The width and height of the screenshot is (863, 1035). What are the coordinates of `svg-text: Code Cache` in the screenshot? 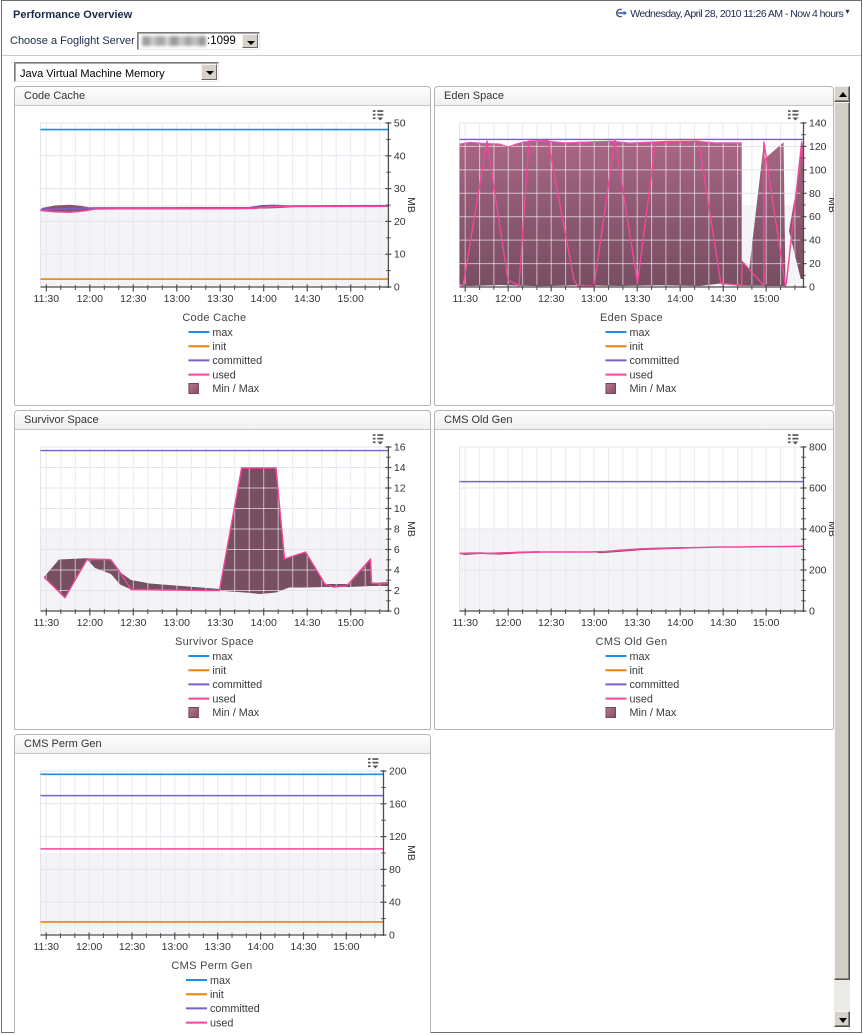 It's located at (214, 318).